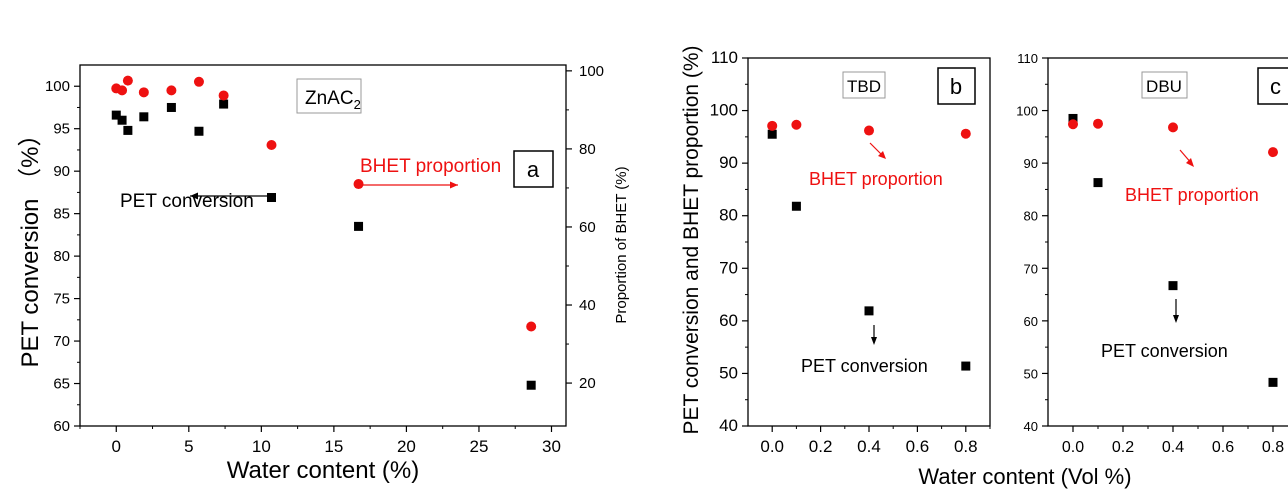 This screenshot has height=494, width=1288. What do you see at coordinates (406, 446) in the screenshot?
I see `x-tick-label: 20` at bounding box center [406, 446].